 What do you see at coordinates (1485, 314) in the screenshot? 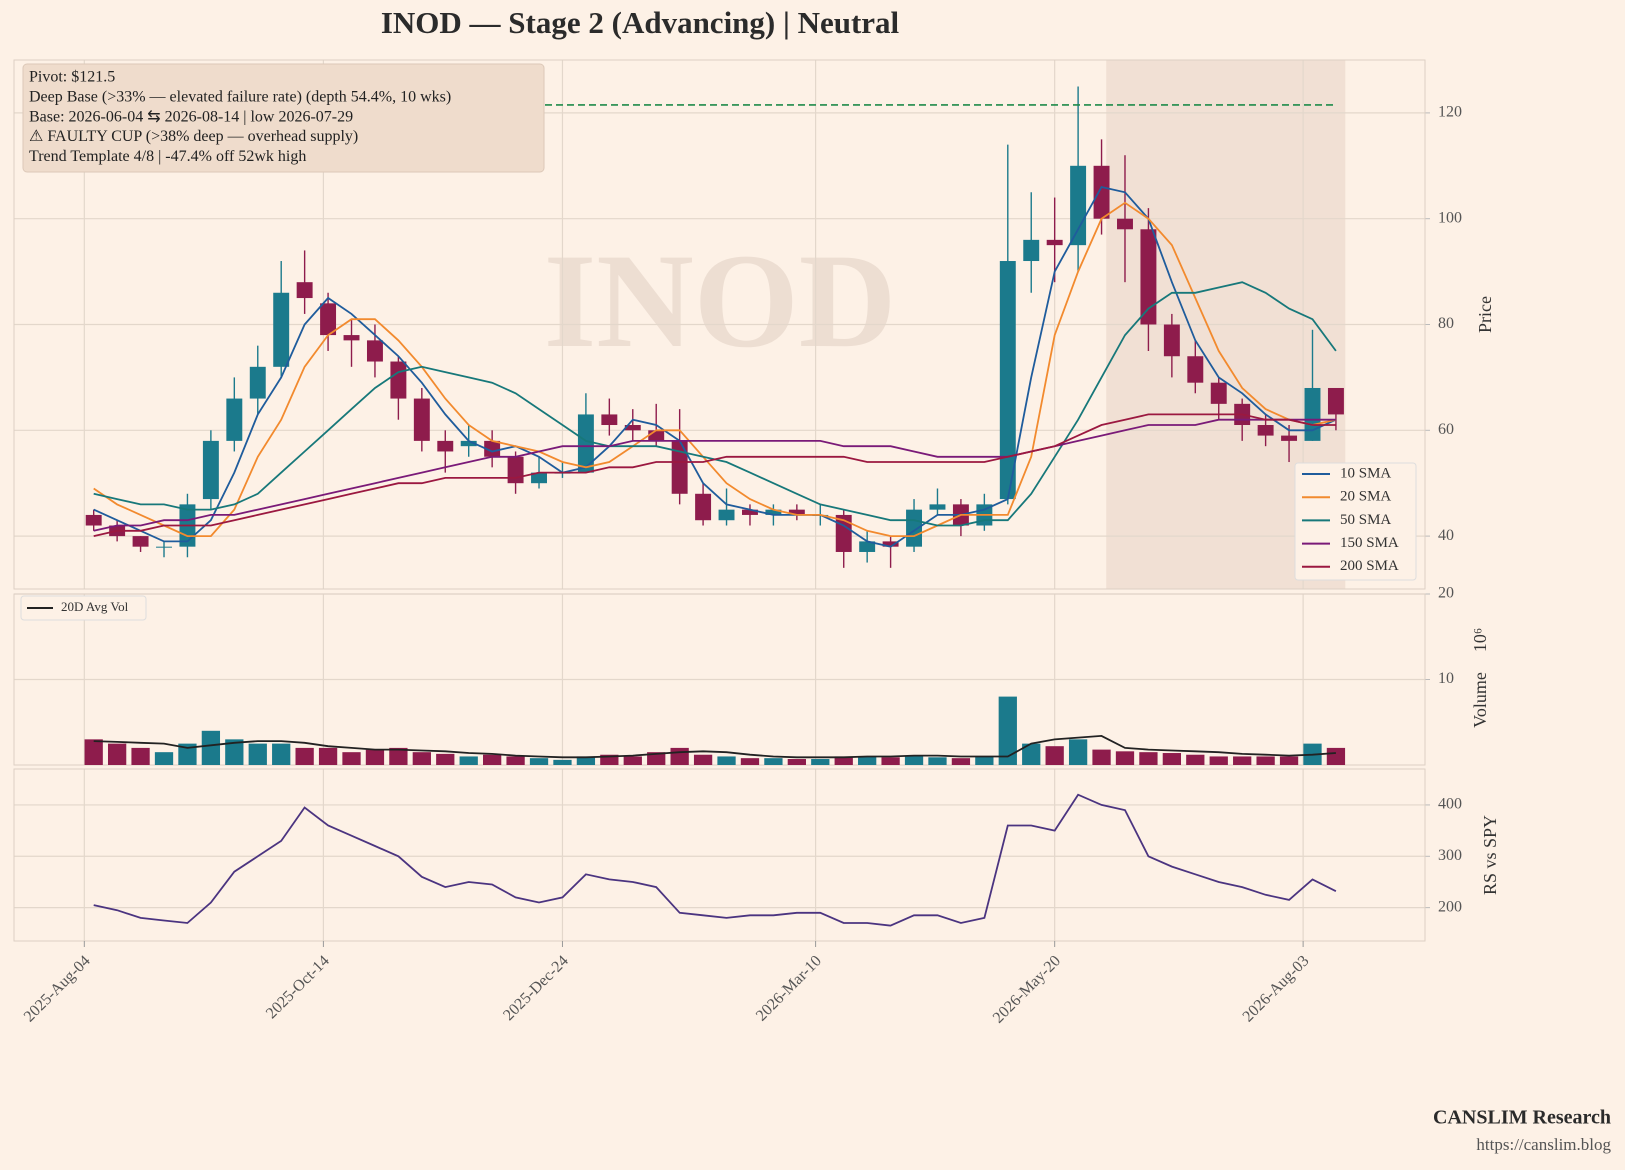
I see `price-axis-label: Price` at bounding box center [1485, 314].